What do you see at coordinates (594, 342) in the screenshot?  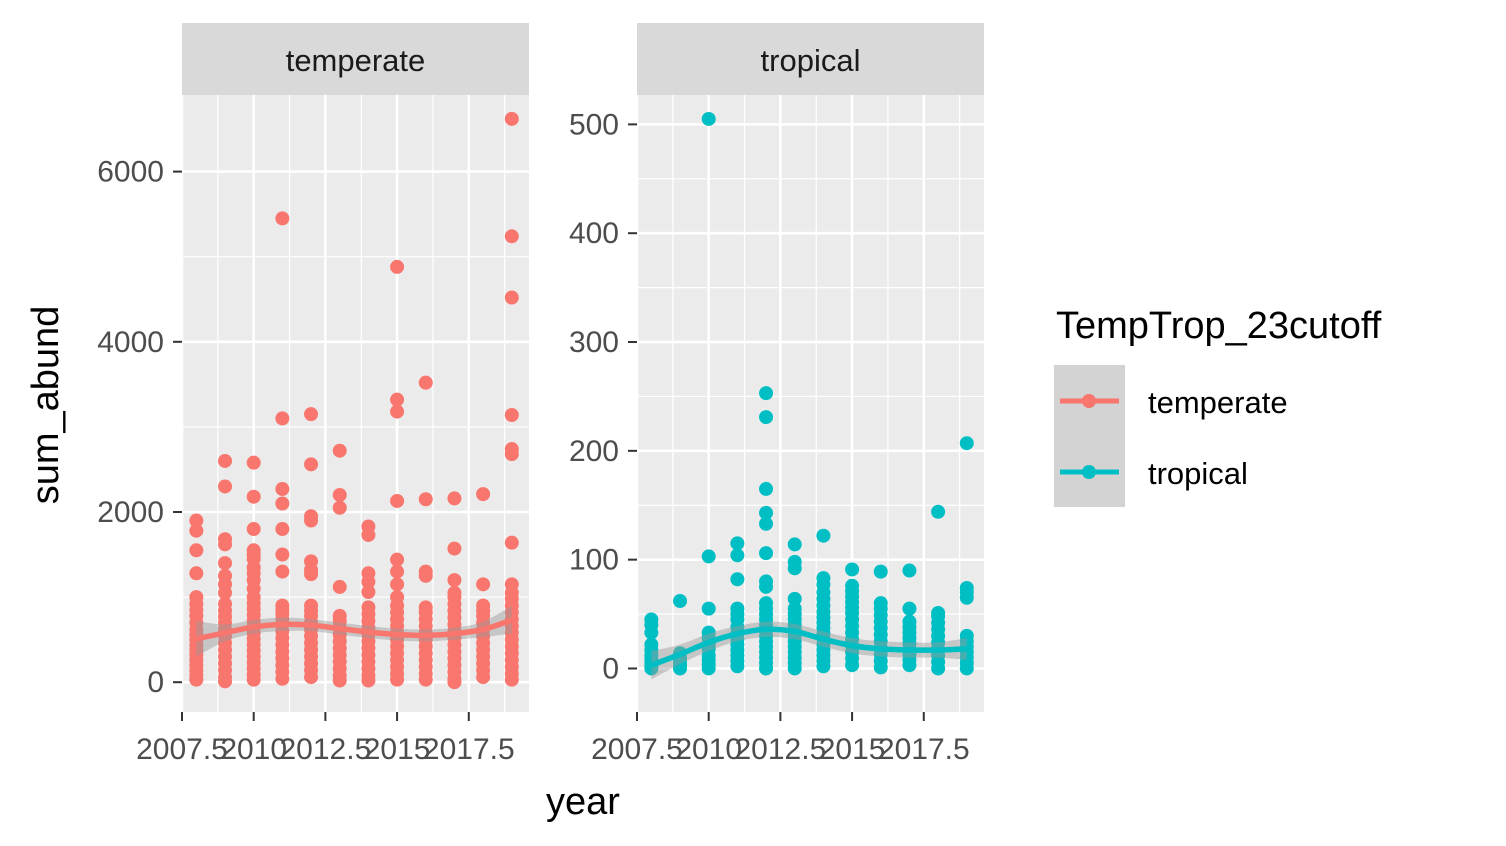 I see `y-tick-label: 300` at bounding box center [594, 342].